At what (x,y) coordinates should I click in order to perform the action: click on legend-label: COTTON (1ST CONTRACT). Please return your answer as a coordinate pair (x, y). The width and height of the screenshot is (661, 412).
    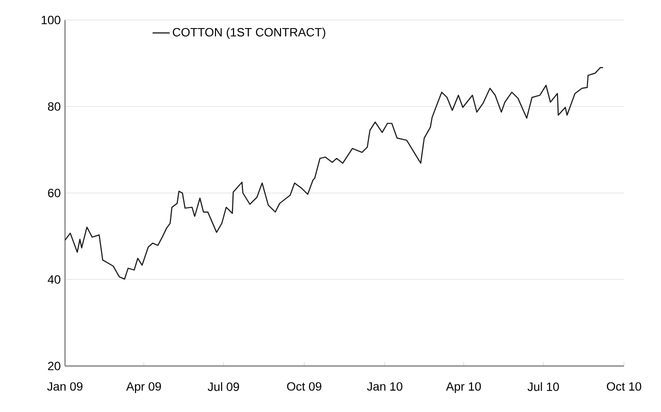
    Looking at the image, I should click on (249, 33).